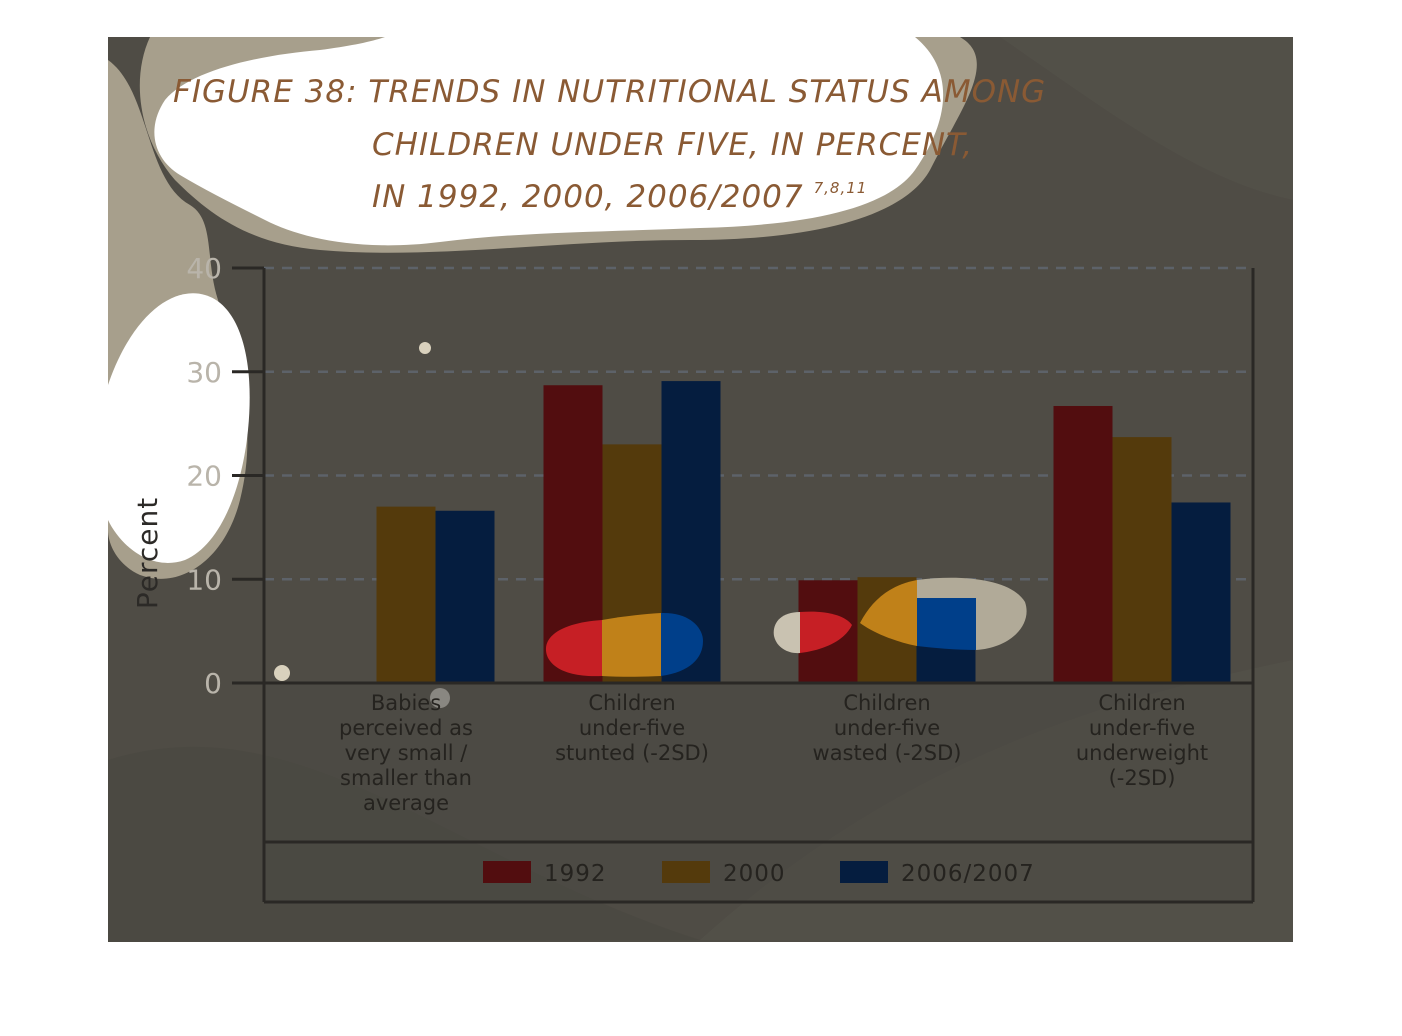 The width and height of the screenshot is (1402, 1036). I want to click on category-axis-band, so click(758, 762).